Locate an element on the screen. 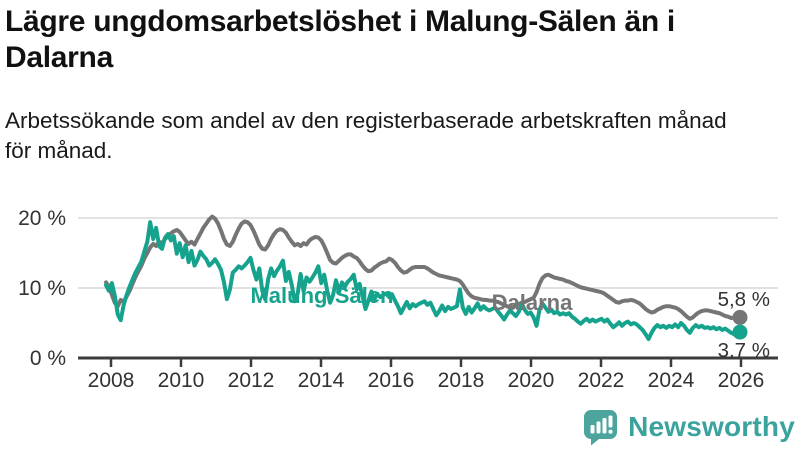 This screenshot has height=450, width=800. end-value-malung-salen: 3,7 % is located at coordinates (744, 350).